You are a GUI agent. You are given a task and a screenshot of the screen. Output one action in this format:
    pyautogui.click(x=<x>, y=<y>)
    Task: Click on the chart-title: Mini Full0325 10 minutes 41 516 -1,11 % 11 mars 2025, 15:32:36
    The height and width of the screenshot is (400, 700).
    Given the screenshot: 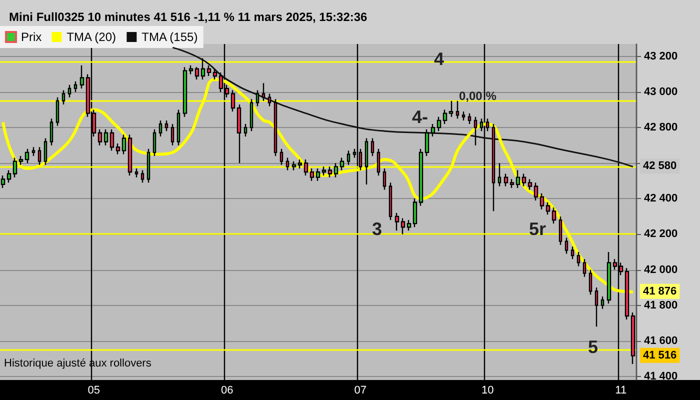 What is the action you would take?
    pyautogui.click(x=188, y=17)
    